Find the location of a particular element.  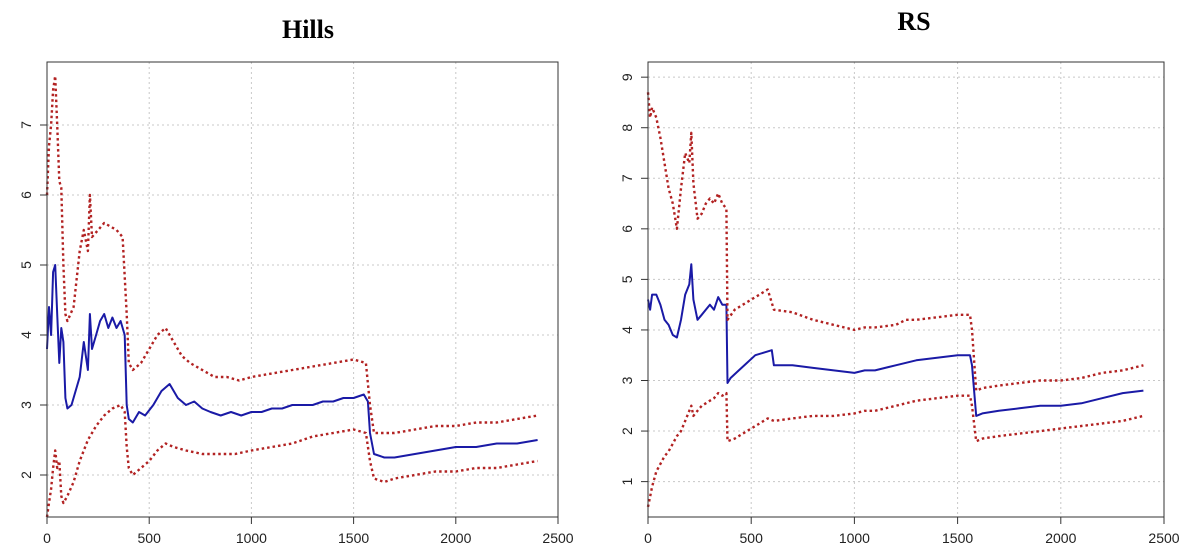

chart-title: Hills is located at coordinates (308, 29).